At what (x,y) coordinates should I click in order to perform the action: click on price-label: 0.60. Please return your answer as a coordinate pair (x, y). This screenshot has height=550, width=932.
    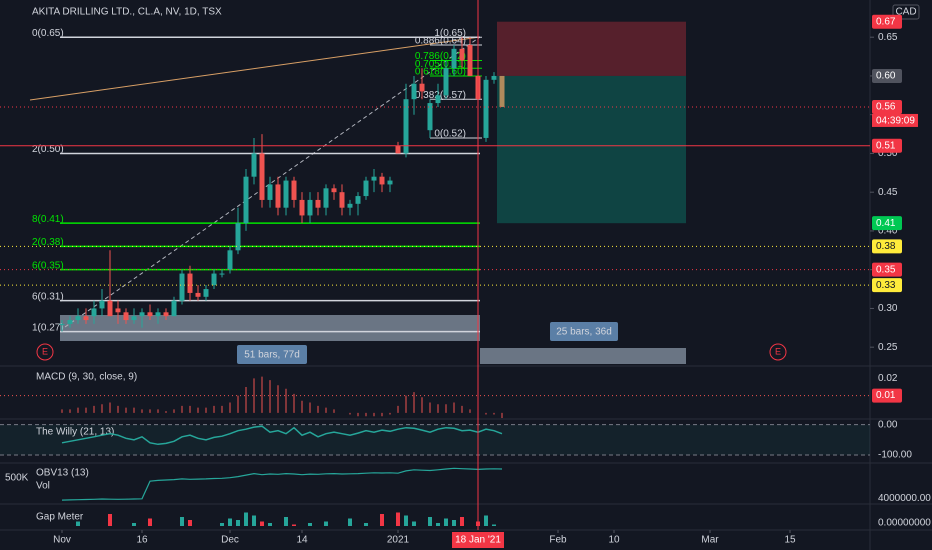
    Looking at the image, I should click on (886, 76).